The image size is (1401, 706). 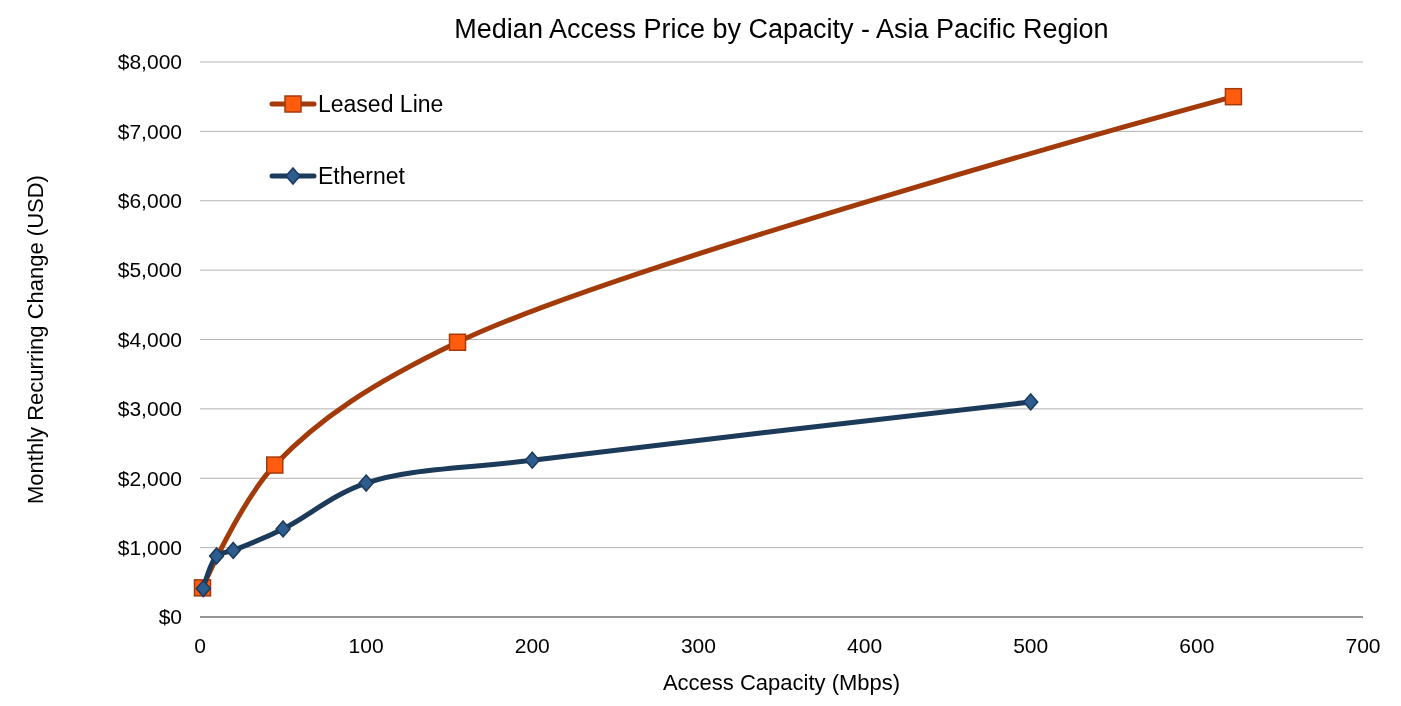 I want to click on x-tick-label: 700, so click(x=1363, y=645).